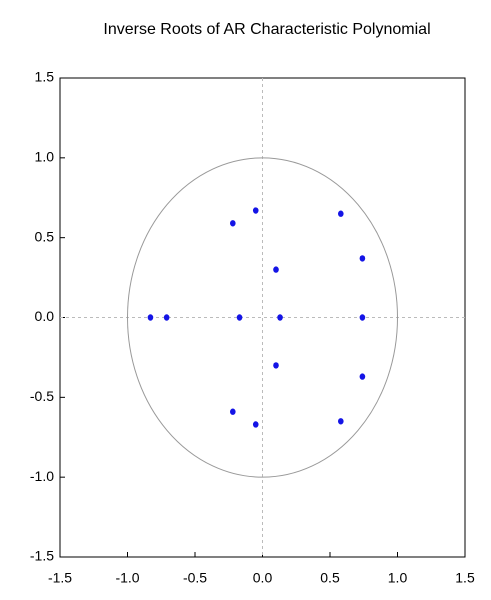 This screenshot has width=491, height=600. I want to click on x-tick-label: -1.5, so click(60, 578).